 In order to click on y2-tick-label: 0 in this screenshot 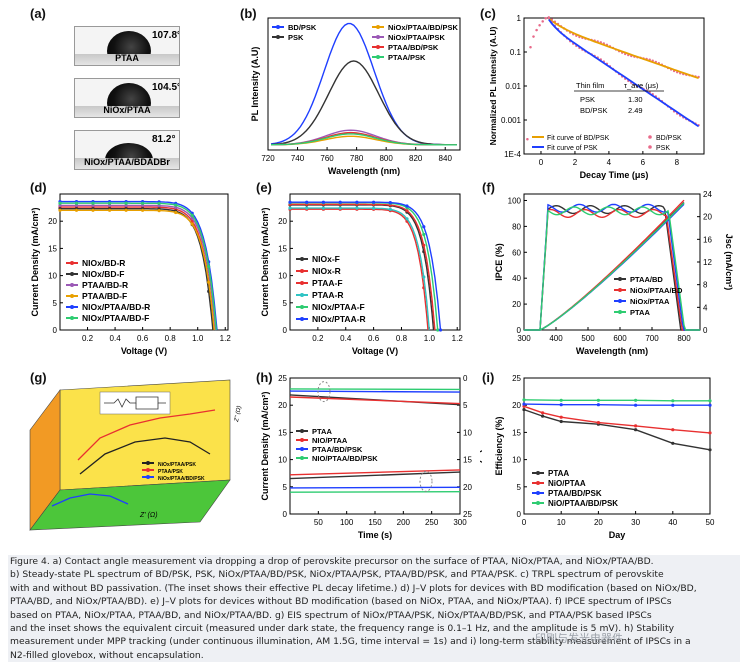, I will do `click(705, 330)`.